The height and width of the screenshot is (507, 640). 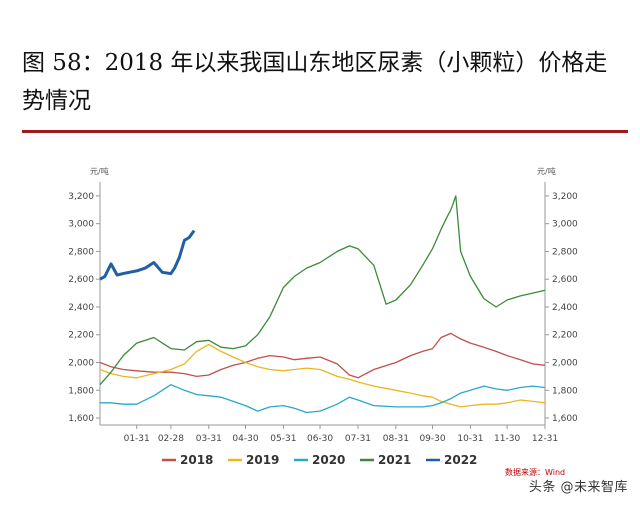 I want to click on figure-title: 图 58：2018 年以来我国山东地区尿素（小颗粒）价格走势情况, so click(x=315, y=82).